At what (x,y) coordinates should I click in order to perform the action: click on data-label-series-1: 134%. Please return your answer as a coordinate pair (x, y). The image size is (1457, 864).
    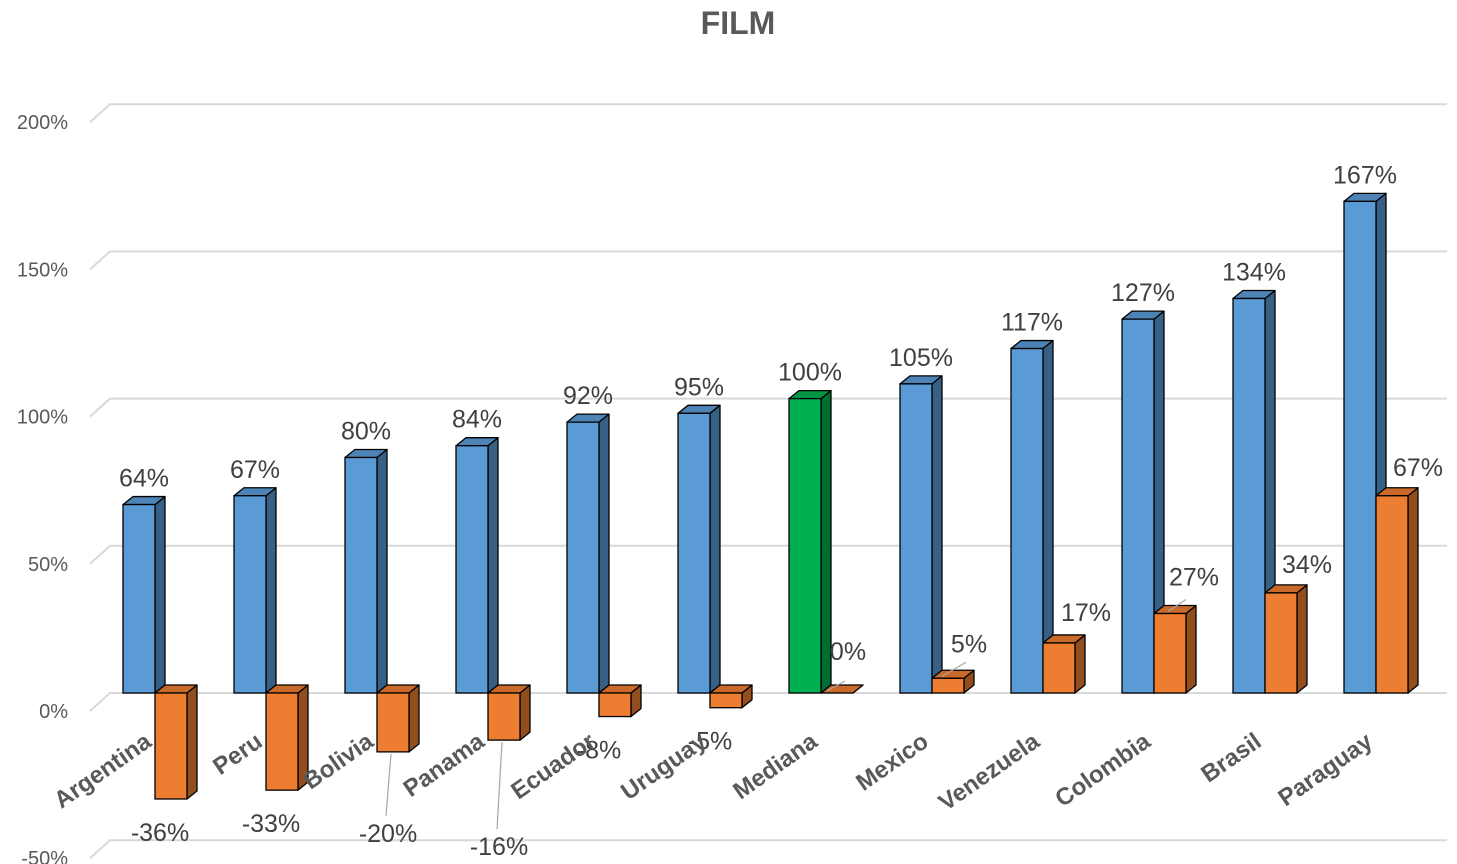
    Looking at the image, I should click on (1254, 273).